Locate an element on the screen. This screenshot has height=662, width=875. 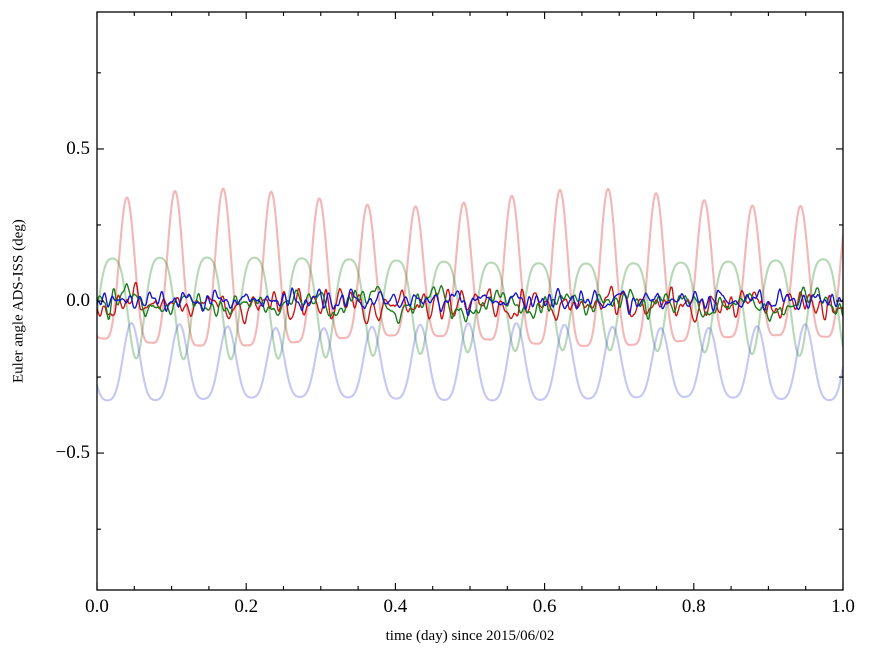
x-tick-label: 0.8 is located at coordinates (693, 606).